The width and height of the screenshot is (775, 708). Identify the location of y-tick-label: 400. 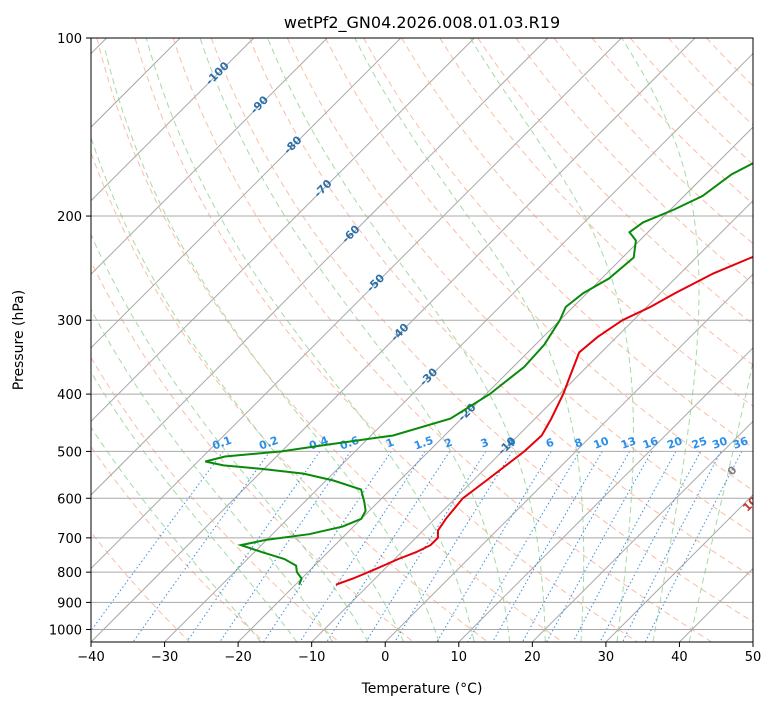
(69, 395).